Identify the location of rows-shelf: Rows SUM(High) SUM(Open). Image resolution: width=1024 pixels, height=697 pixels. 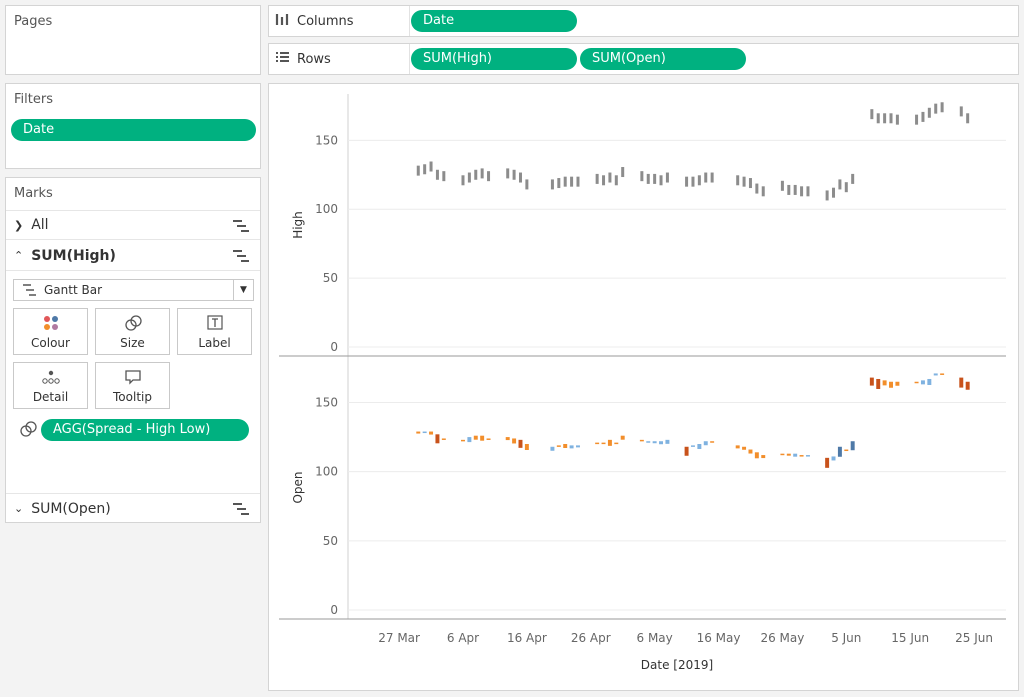
(643, 59).